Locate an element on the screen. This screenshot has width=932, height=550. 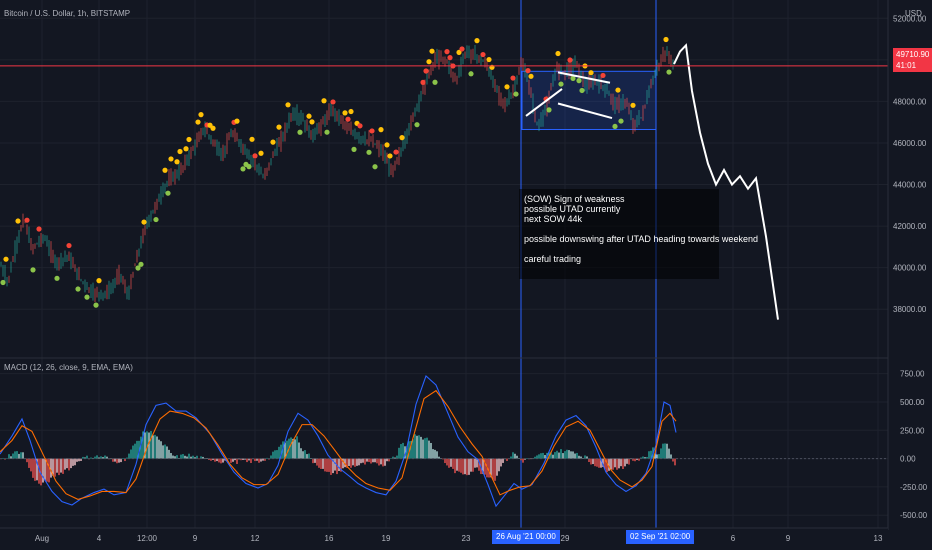
chart-title: Bitcoin / U.S. Dollar, 1h, BITSTAMP is located at coordinates (67, 13).